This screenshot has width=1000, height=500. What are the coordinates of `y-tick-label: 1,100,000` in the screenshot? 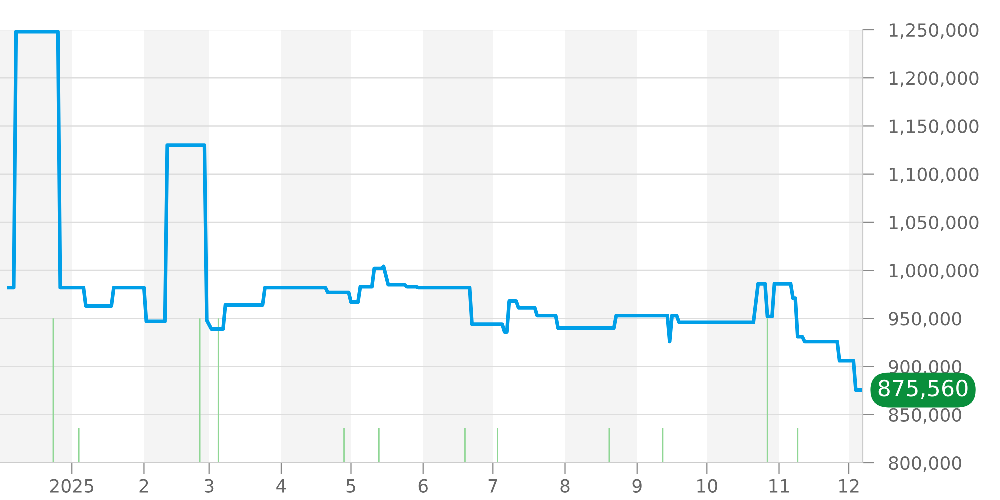 It's located at (934, 176).